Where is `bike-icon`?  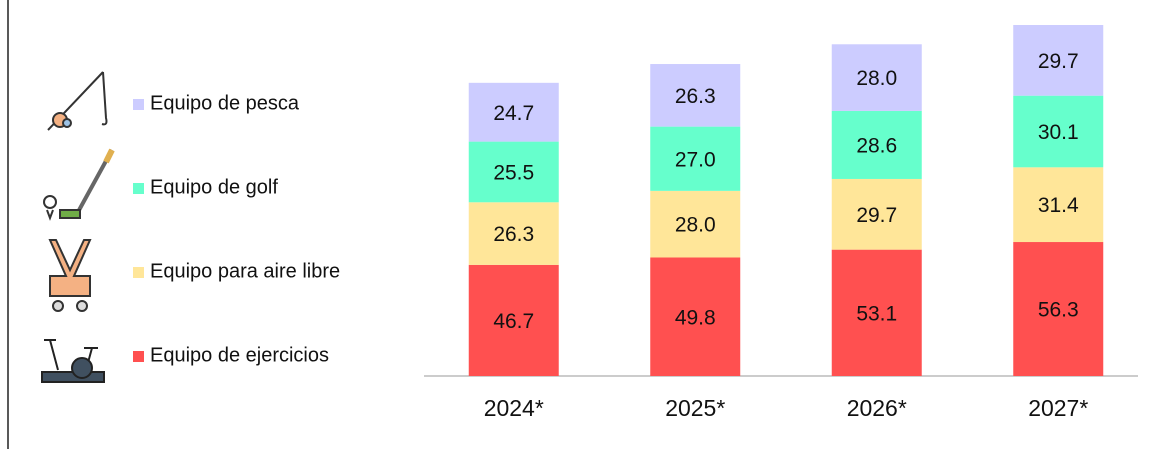 bike-icon is located at coordinates (73, 361).